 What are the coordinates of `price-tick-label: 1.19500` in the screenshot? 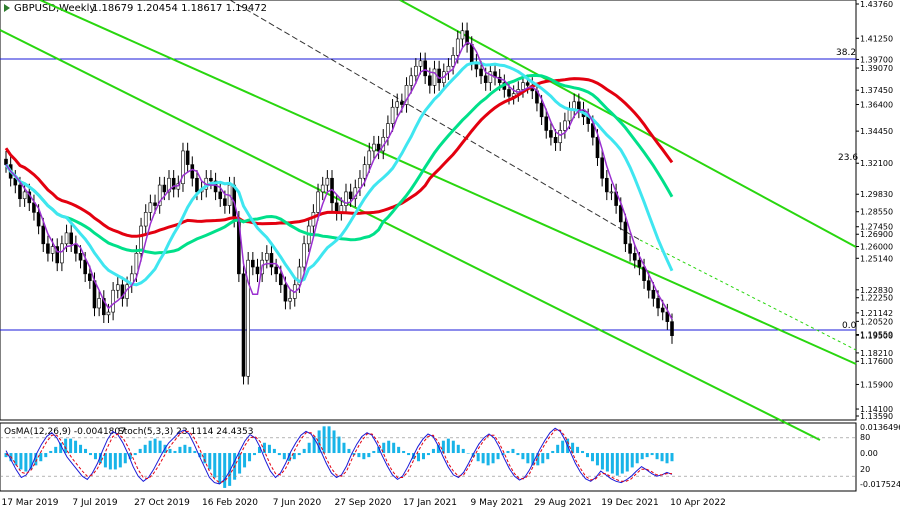 It's located at (876, 335).